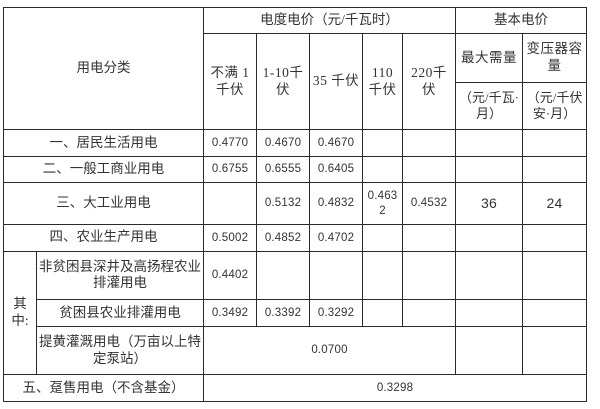 Image resolution: width=600 pixels, height=409 pixels. What do you see at coordinates (283, 238) in the screenshot?
I see `cell-agriculture-1-10kv: 0.4852` at bounding box center [283, 238].